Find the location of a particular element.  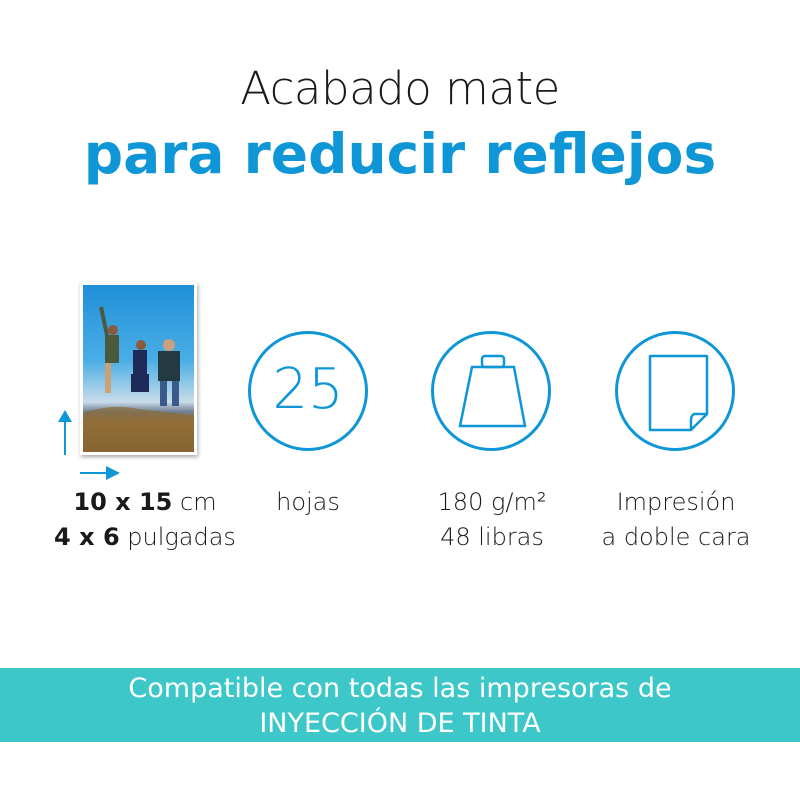

weight-circle is located at coordinates (491, 391).